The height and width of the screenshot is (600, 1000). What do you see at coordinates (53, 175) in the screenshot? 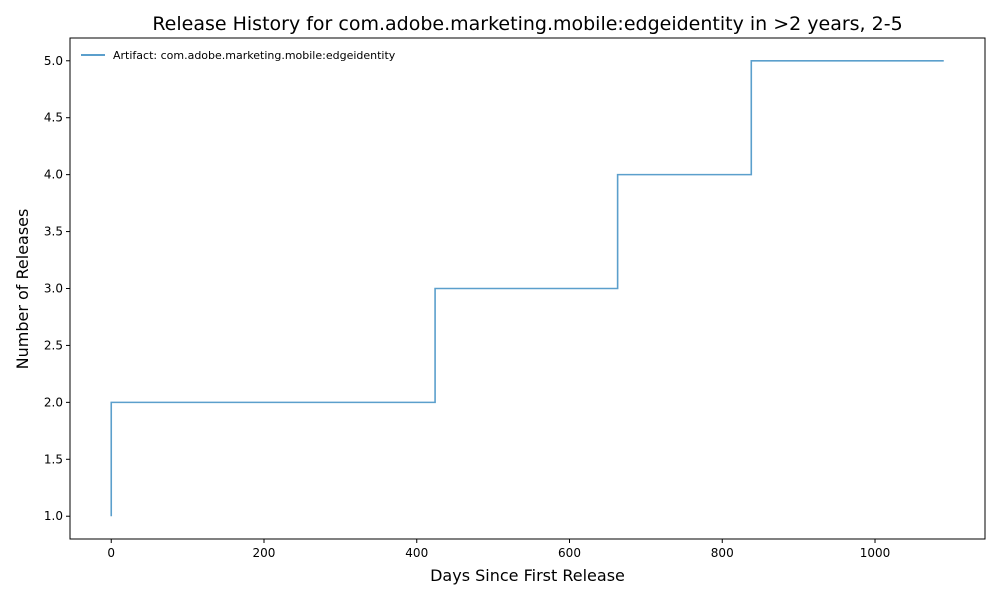
I see `y-tick-label: 4.0` at bounding box center [53, 175].